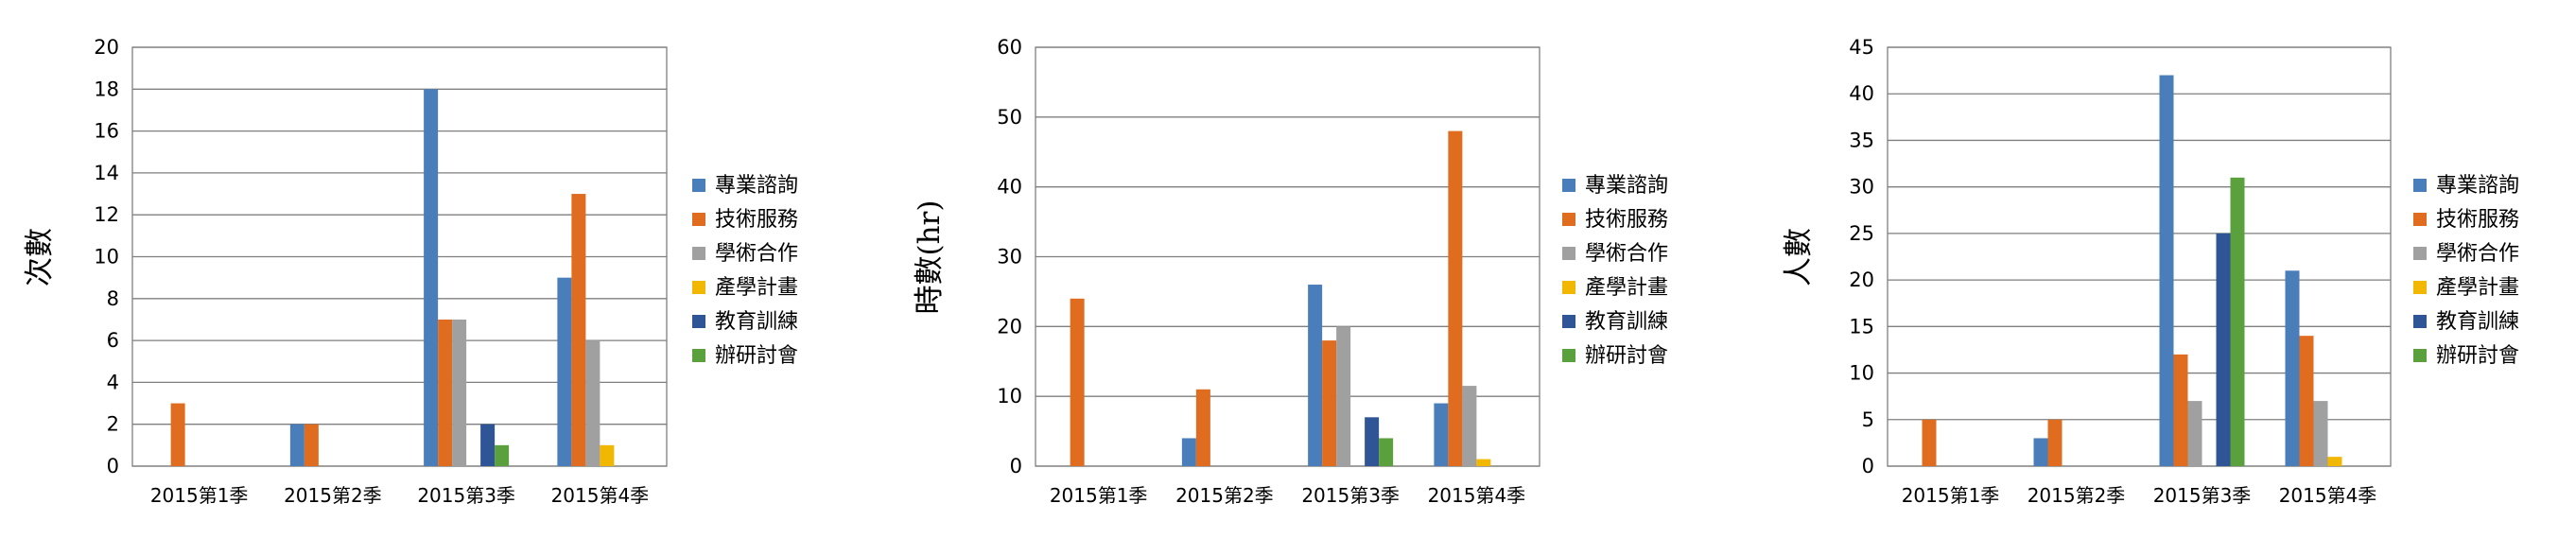  What do you see at coordinates (1861, 233) in the screenshot?
I see `y-tick-label: 25` at bounding box center [1861, 233].